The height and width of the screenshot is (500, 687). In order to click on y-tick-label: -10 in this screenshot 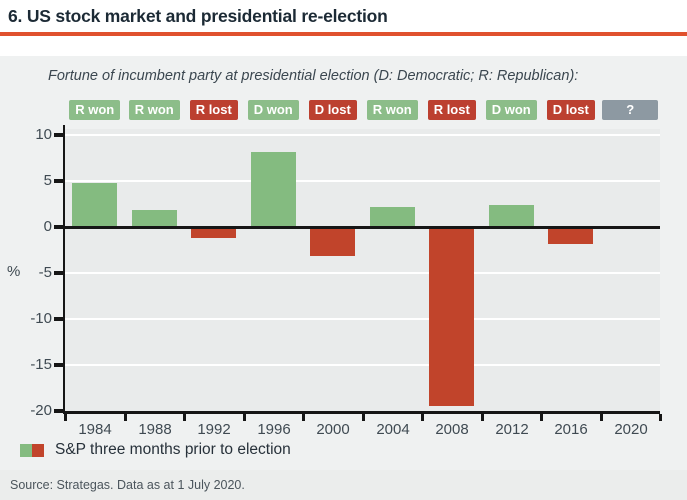, I will do `click(41, 318)`.